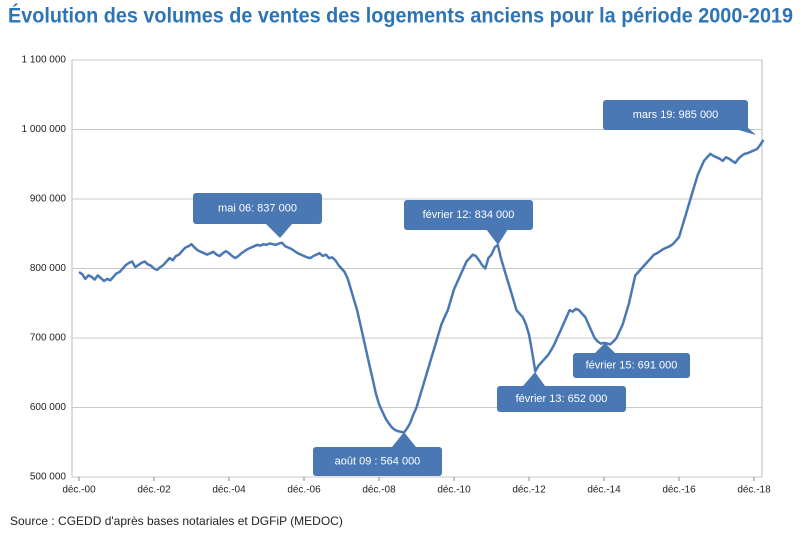 The height and width of the screenshot is (534, 800). Describe the element at coordinates (154, 490) in the screenshot. I see `x-tick-label: déc.-02` at that location.